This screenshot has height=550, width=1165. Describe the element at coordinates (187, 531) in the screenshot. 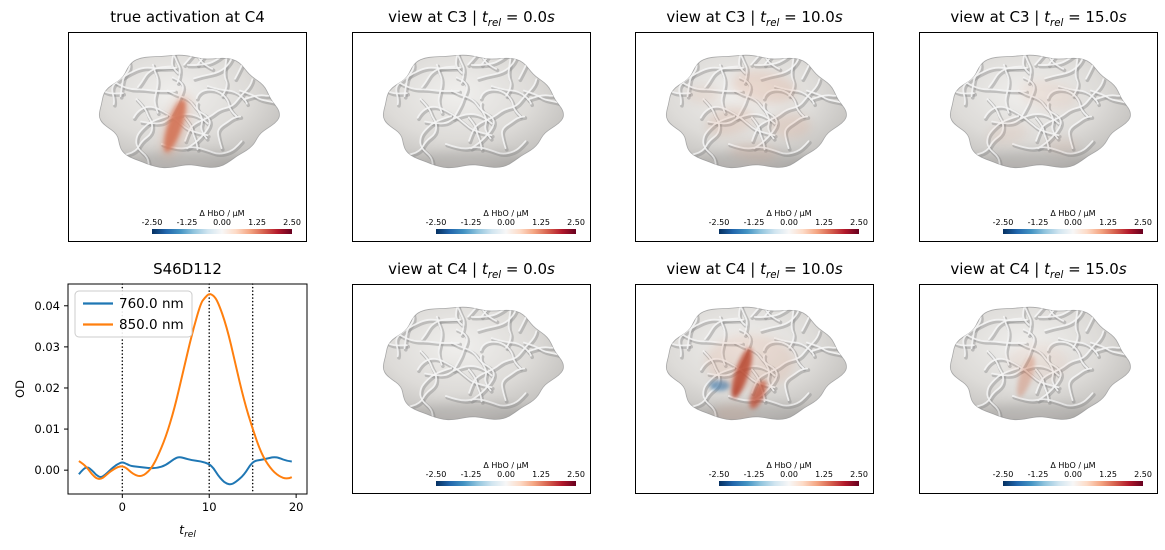

I see `x-axis-label: trel` at that location.